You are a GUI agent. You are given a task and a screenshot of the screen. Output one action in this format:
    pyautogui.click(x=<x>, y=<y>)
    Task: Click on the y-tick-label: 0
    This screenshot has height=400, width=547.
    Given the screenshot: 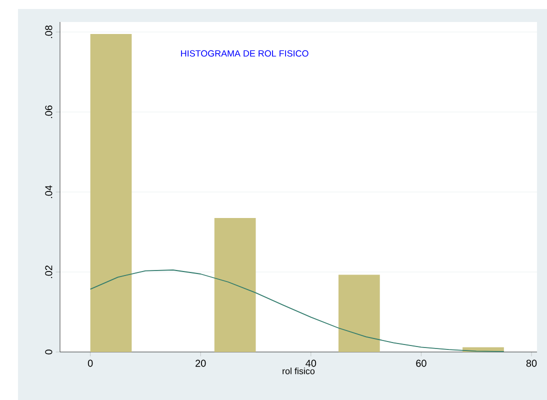 What is the action you would take?
    pyautogui.click(x=48, y=352)
    